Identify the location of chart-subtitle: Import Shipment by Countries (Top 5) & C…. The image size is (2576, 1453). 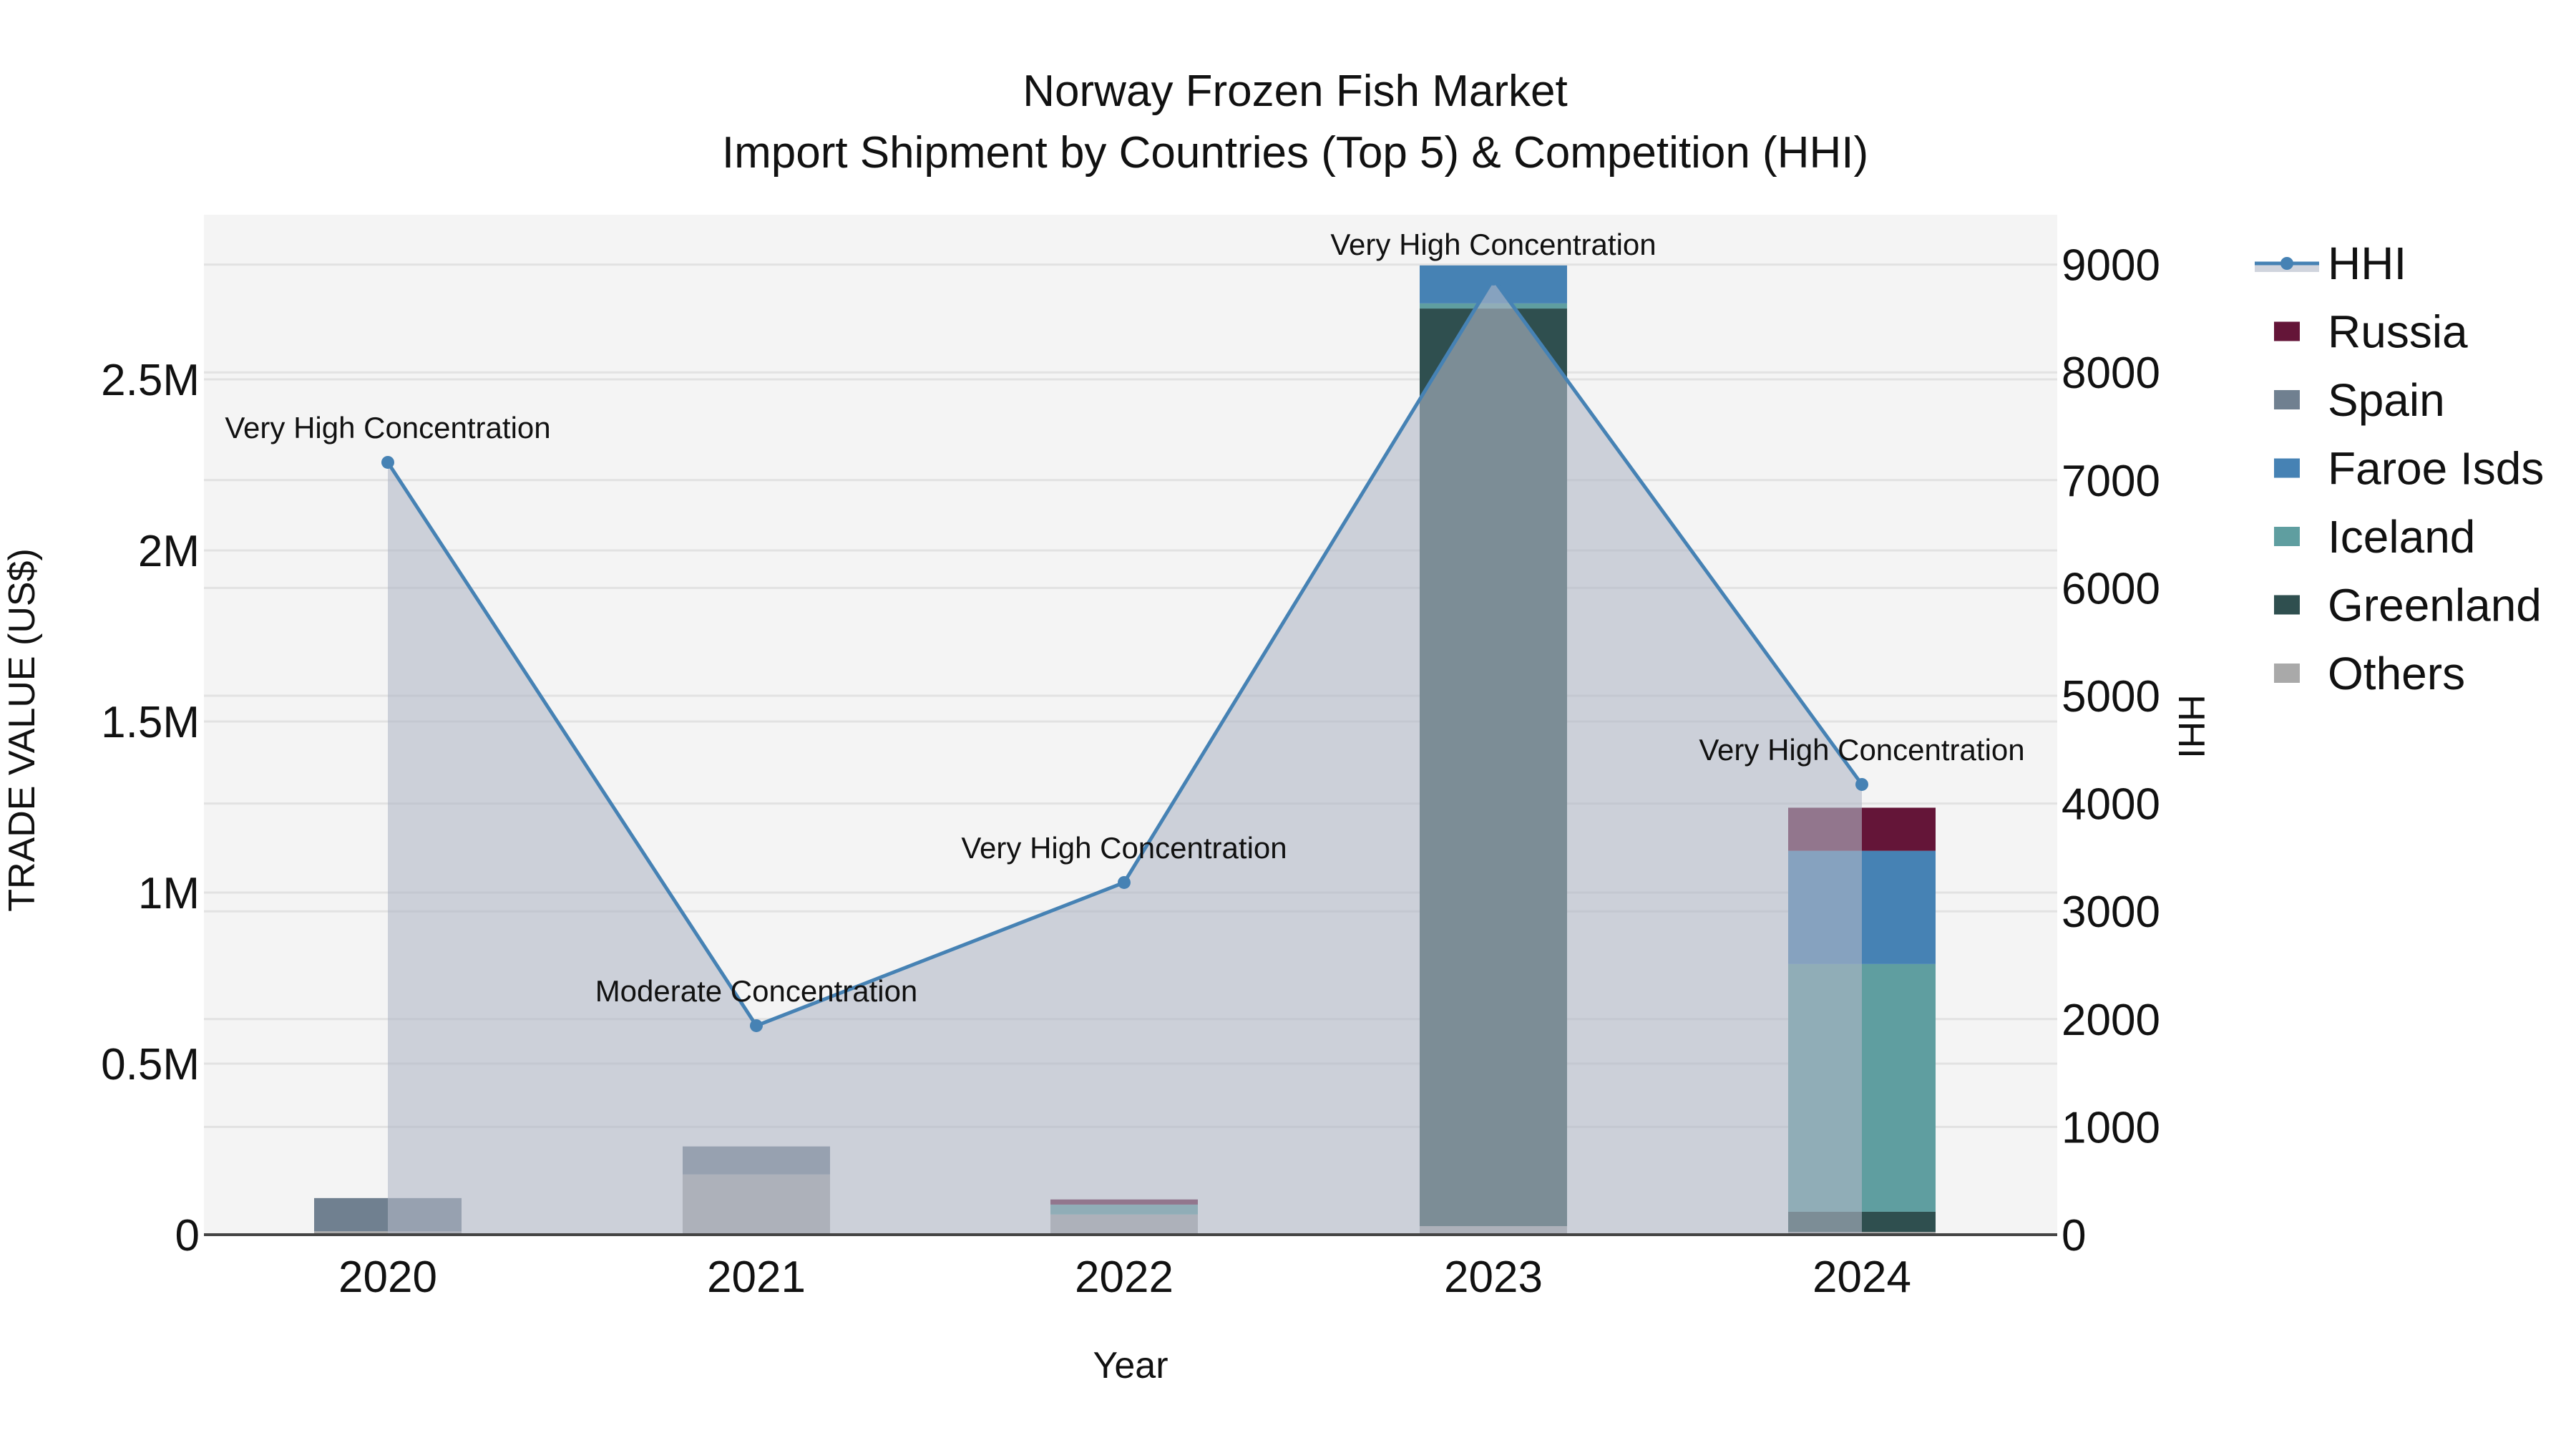
(1295, 153).